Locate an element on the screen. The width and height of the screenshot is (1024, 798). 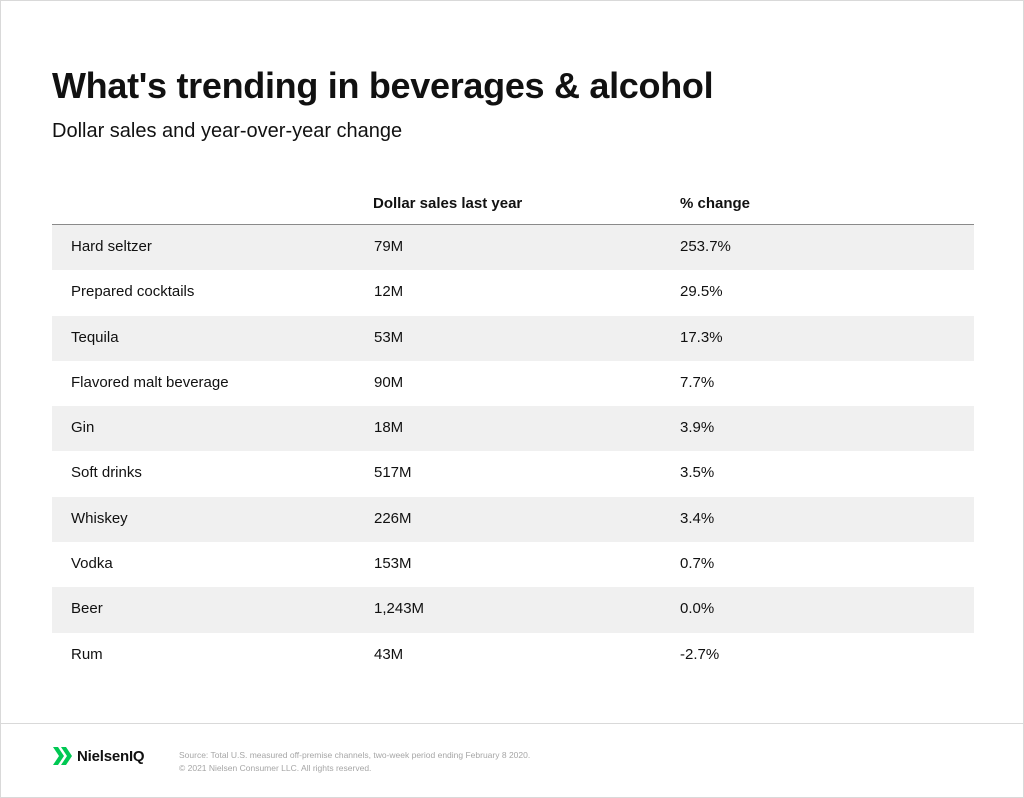
header-percent-change: % change is located at coordinates (715, 203).